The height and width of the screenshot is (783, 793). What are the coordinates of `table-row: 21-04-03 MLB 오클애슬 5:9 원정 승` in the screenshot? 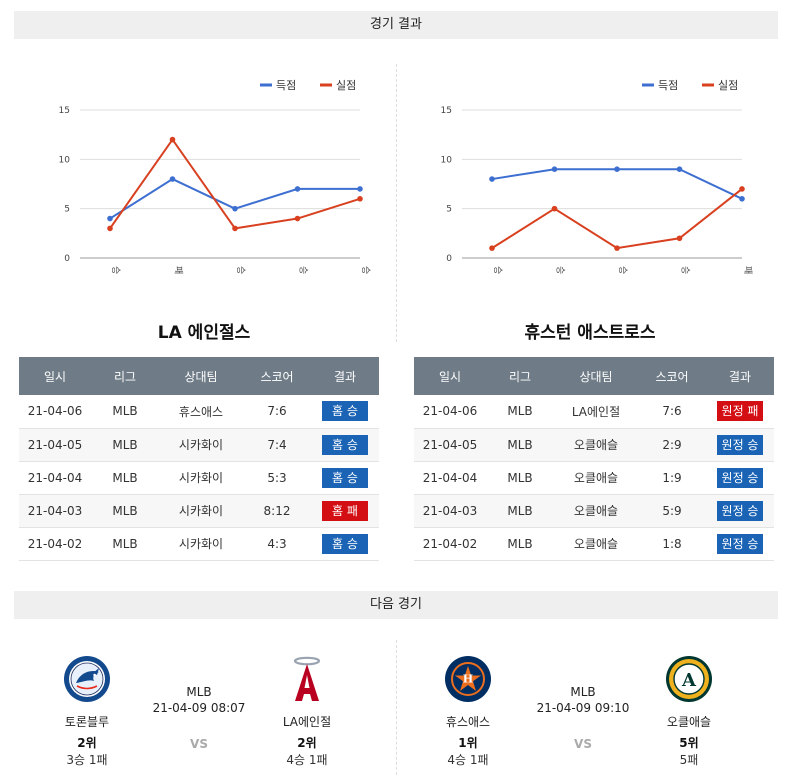 It's located at (594, 511).